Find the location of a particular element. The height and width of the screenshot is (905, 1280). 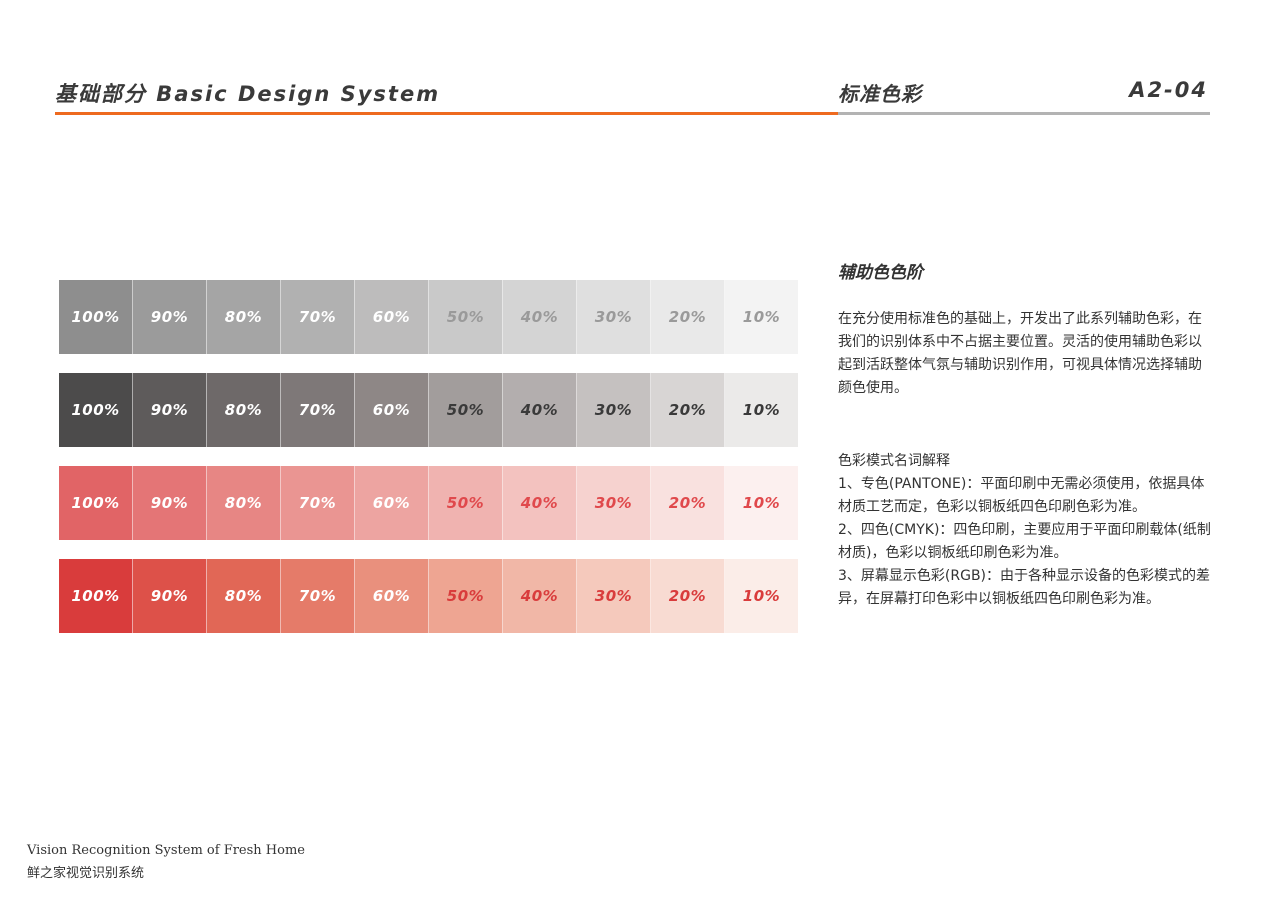

swatch-dark-gray-80: 80% is located at coordinates (244, 410).